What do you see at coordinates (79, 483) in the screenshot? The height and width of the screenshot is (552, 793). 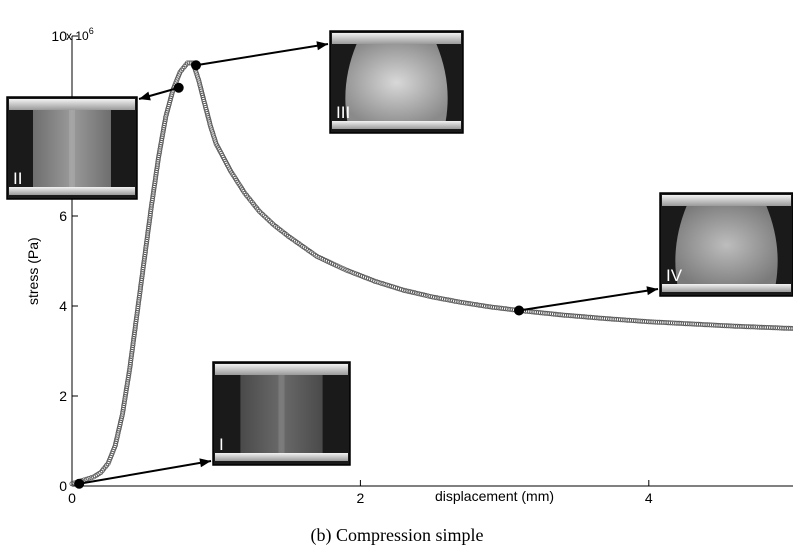 I see `highlight-point-i` at bounding box center [79, 483].